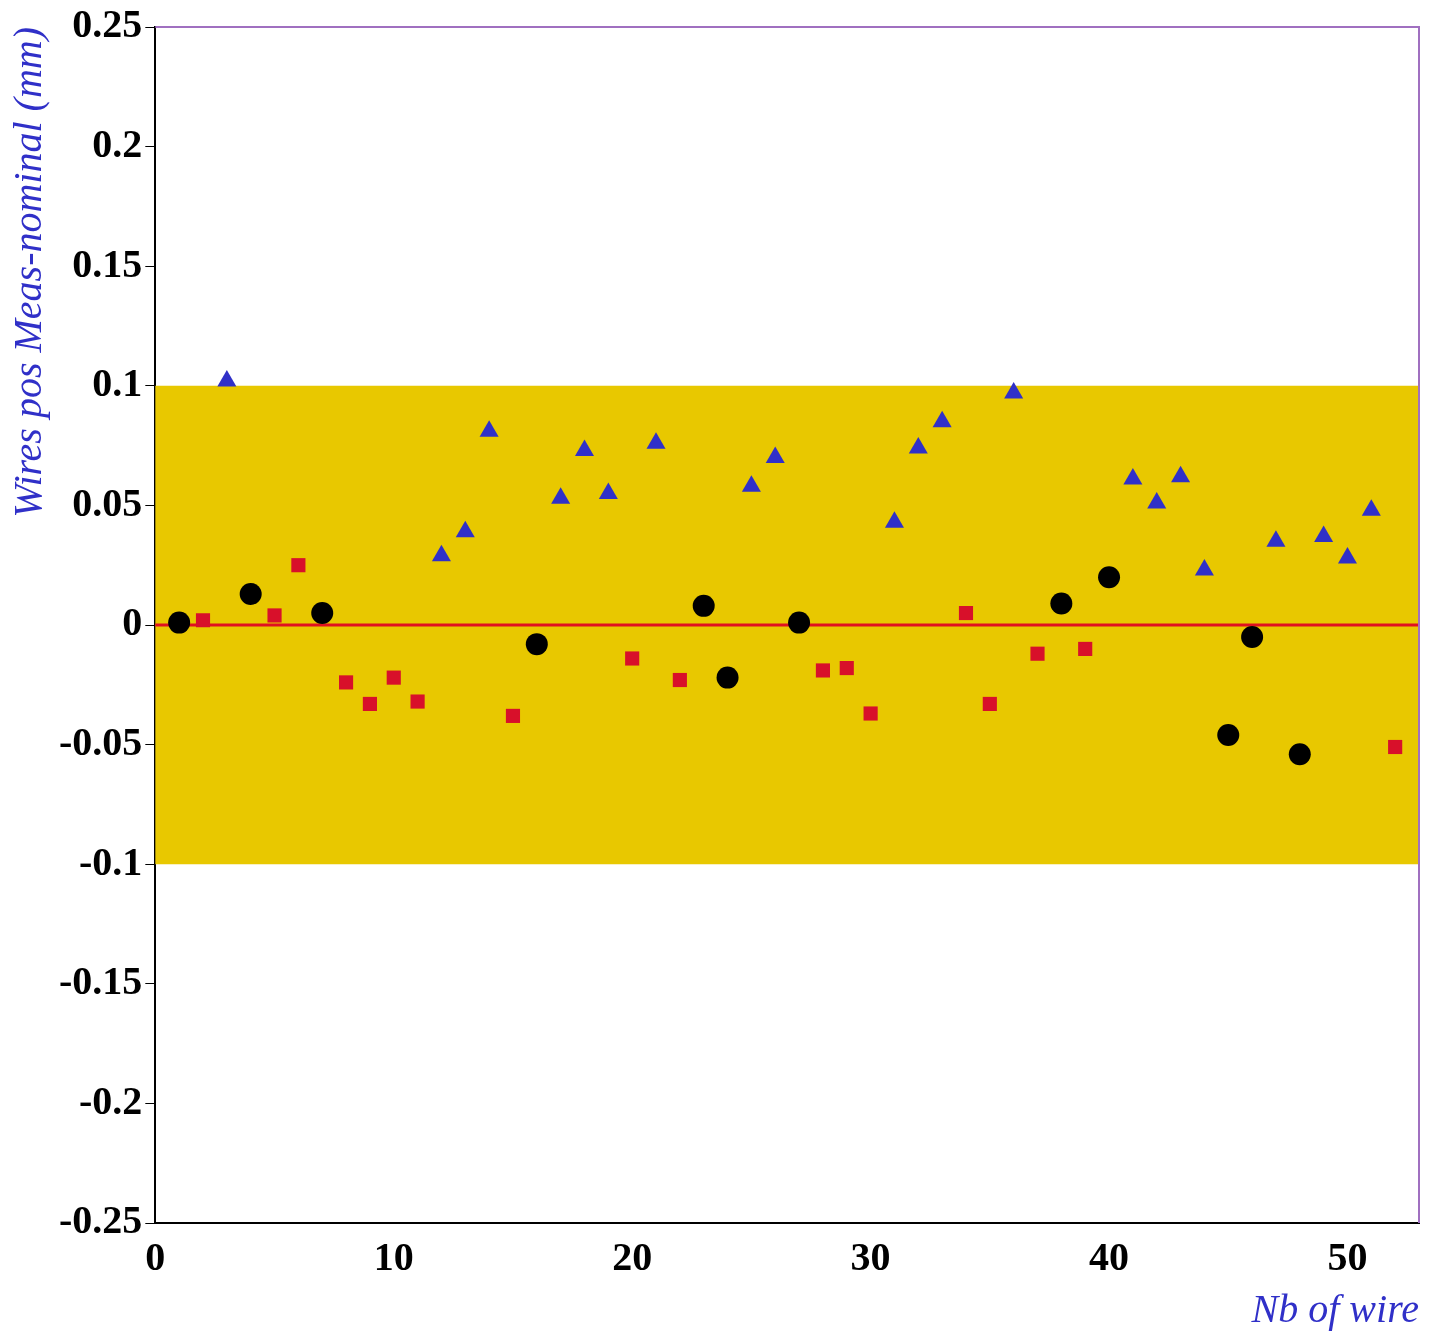  Describe the element at coordinates (870, 1257) in the screenshot. I see `x-tick-label: 30` at that location.